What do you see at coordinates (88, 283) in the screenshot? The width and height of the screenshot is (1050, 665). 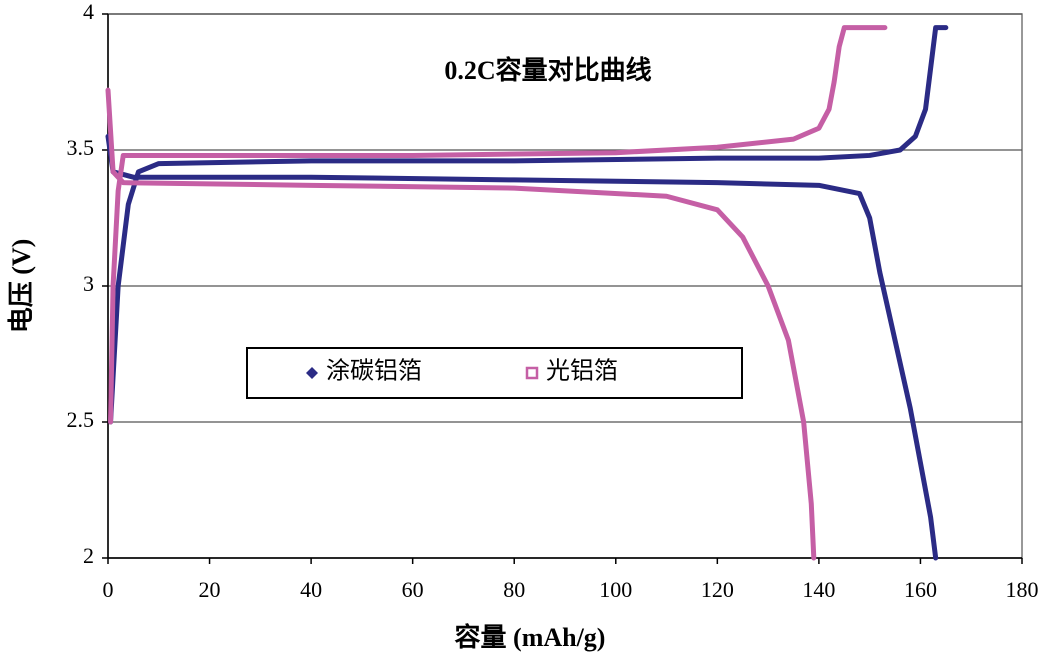 I see `y-tick-label: 3` at bounding box center [88, 283].